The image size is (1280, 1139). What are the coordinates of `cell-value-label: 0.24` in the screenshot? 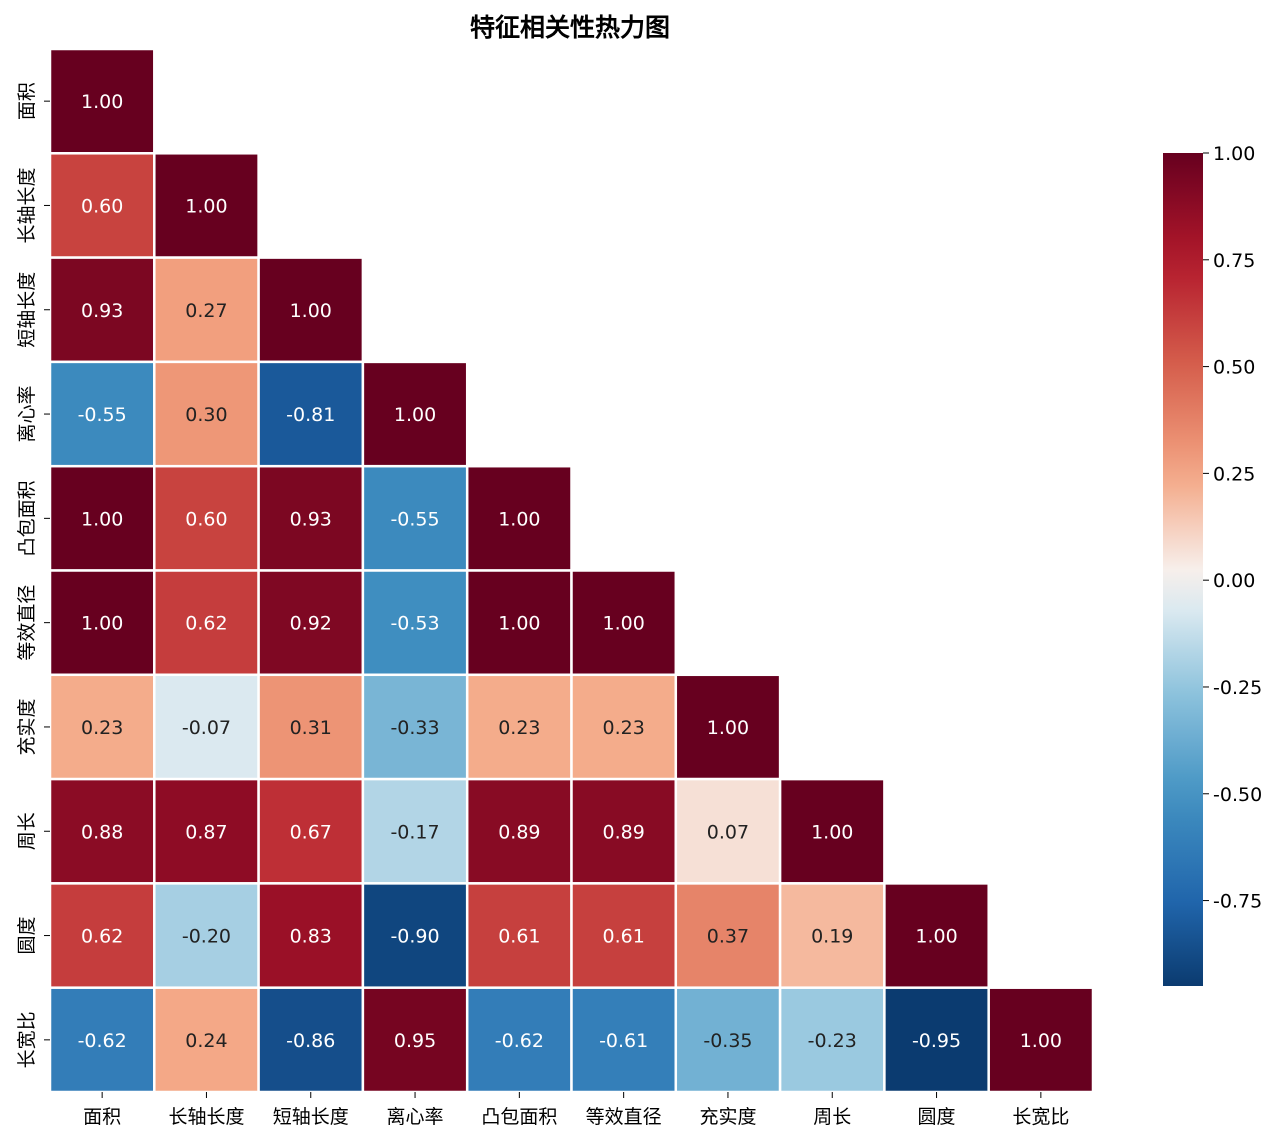 It's located at (206, 1041).